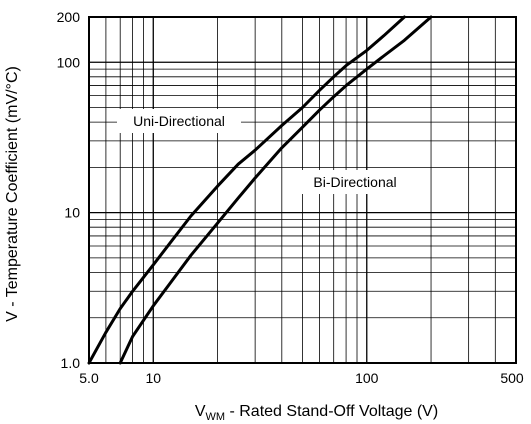 The width and height of the screenshot is (531, 424). Describe the element at coordinates (200, 411) in the screenshot. I see `x-axis-title-main: V` at that location.